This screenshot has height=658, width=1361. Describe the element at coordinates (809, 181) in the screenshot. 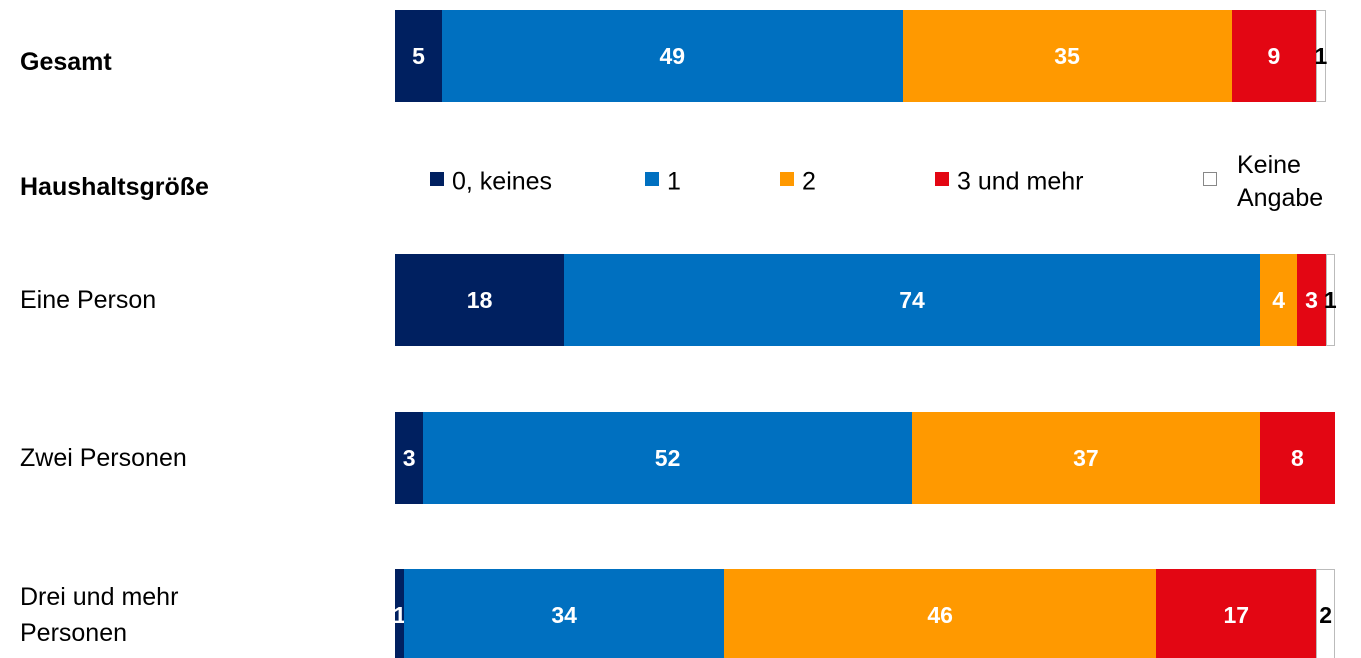

I see `legend-label: 2` at that location.